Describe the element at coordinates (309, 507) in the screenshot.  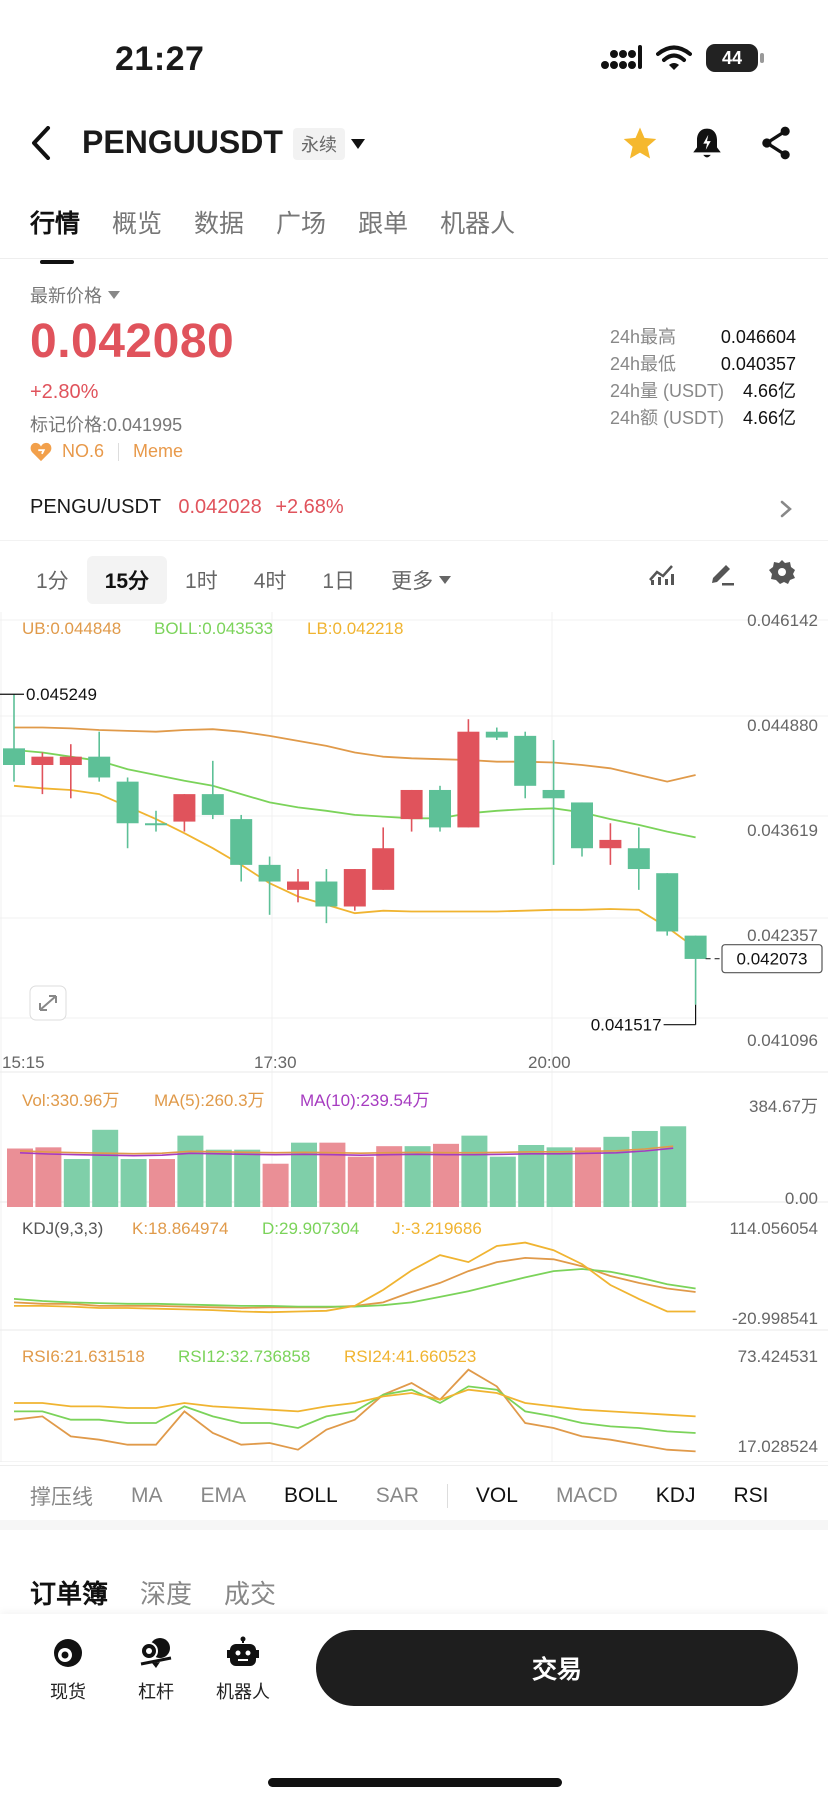
I see `spot-change: +2.68%` at that location.